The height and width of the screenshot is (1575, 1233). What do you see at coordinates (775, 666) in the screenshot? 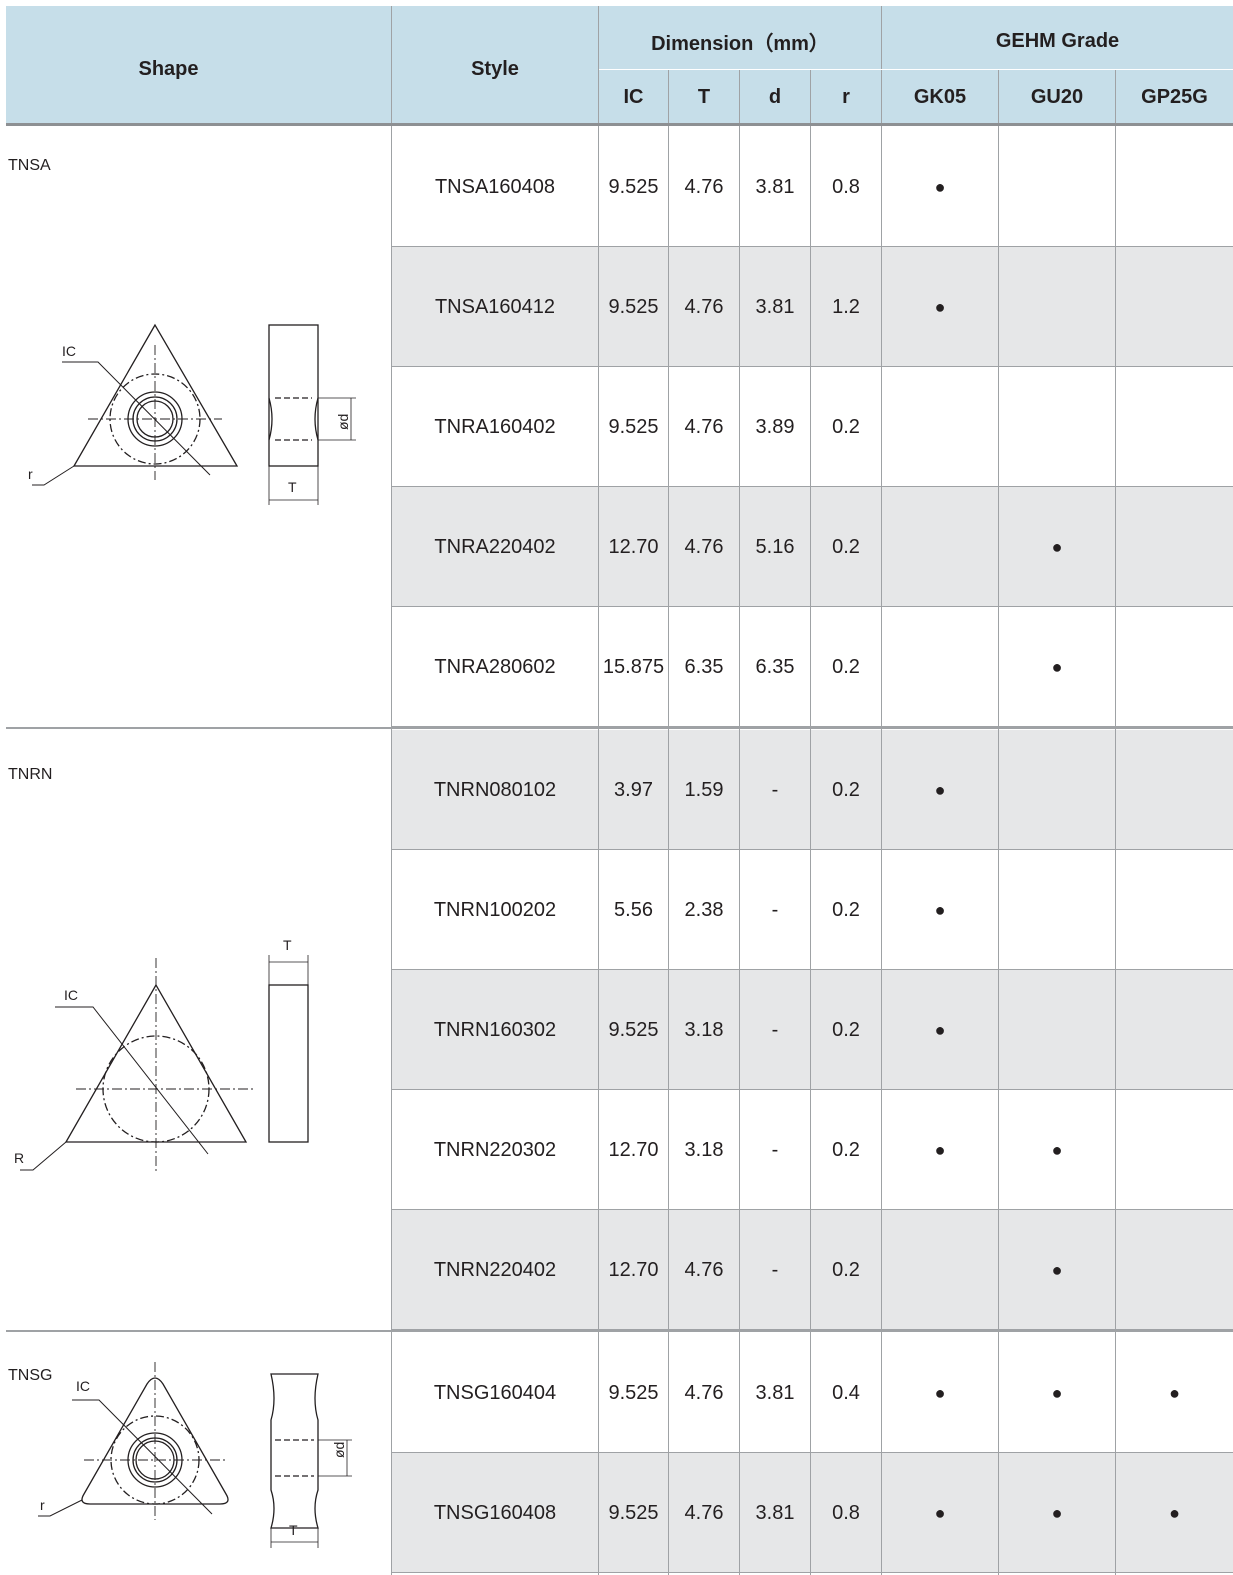
I see `cell-d: 6.35` at bounding box center [775, 666].